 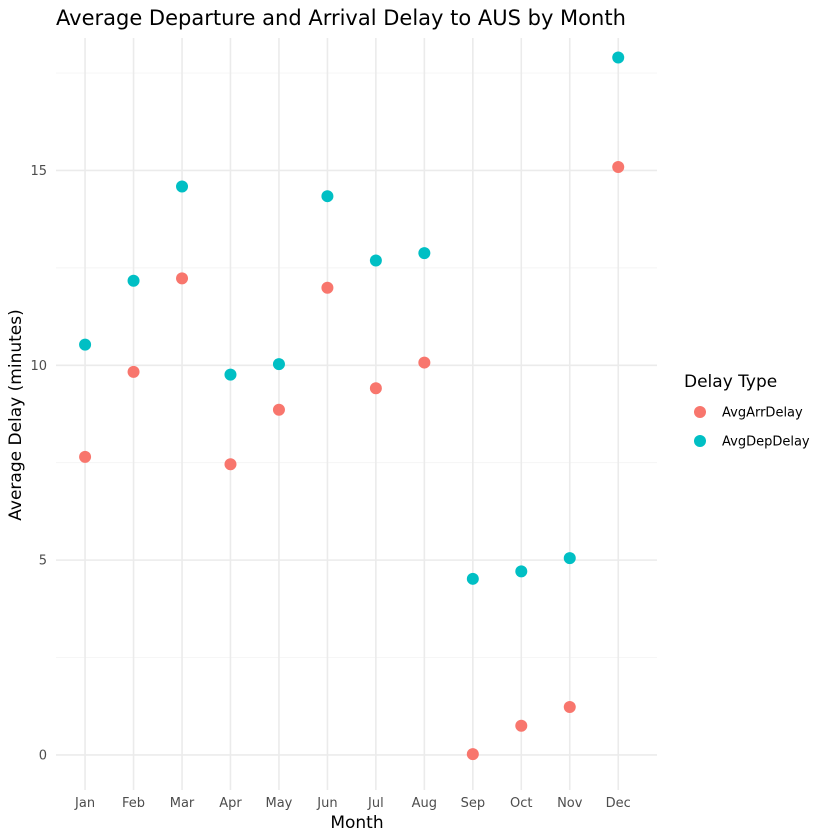 I want to click on x-tick-label: Jan, so click(x=84, y=803).